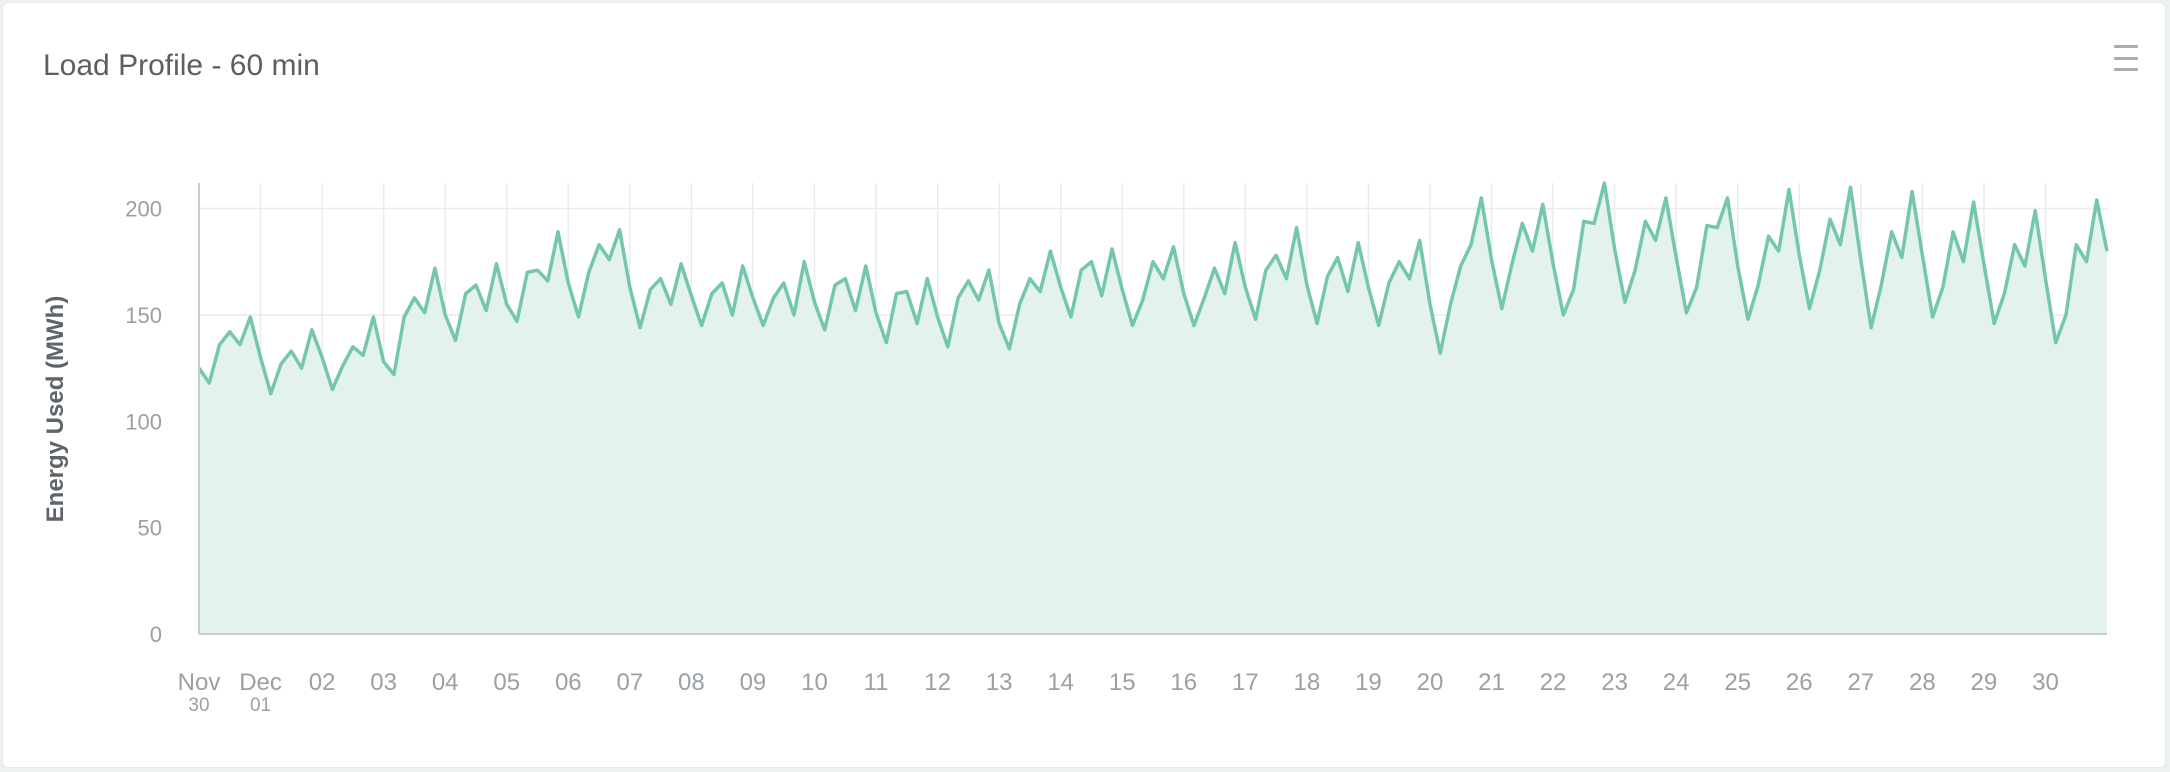 The width and height of the screenshot is (2170, 772). I want to click on x-tick-label: 04, so click(445, 682).